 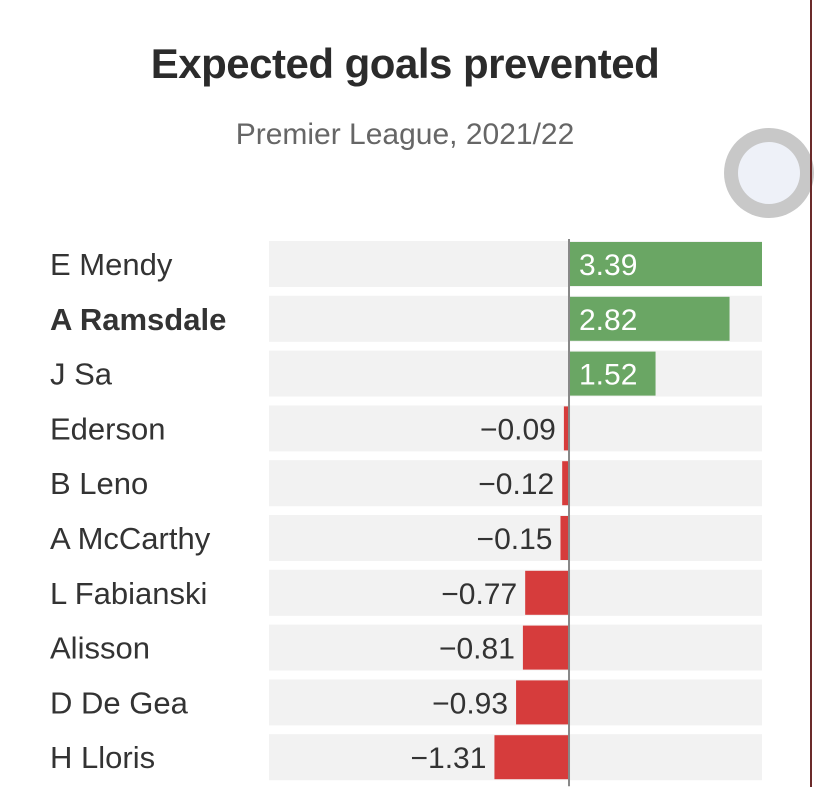 What do you see at coordinates (649, 318) in the screenshot?
I see `bar-a-ramsdale` at bounding box center [649, 318].